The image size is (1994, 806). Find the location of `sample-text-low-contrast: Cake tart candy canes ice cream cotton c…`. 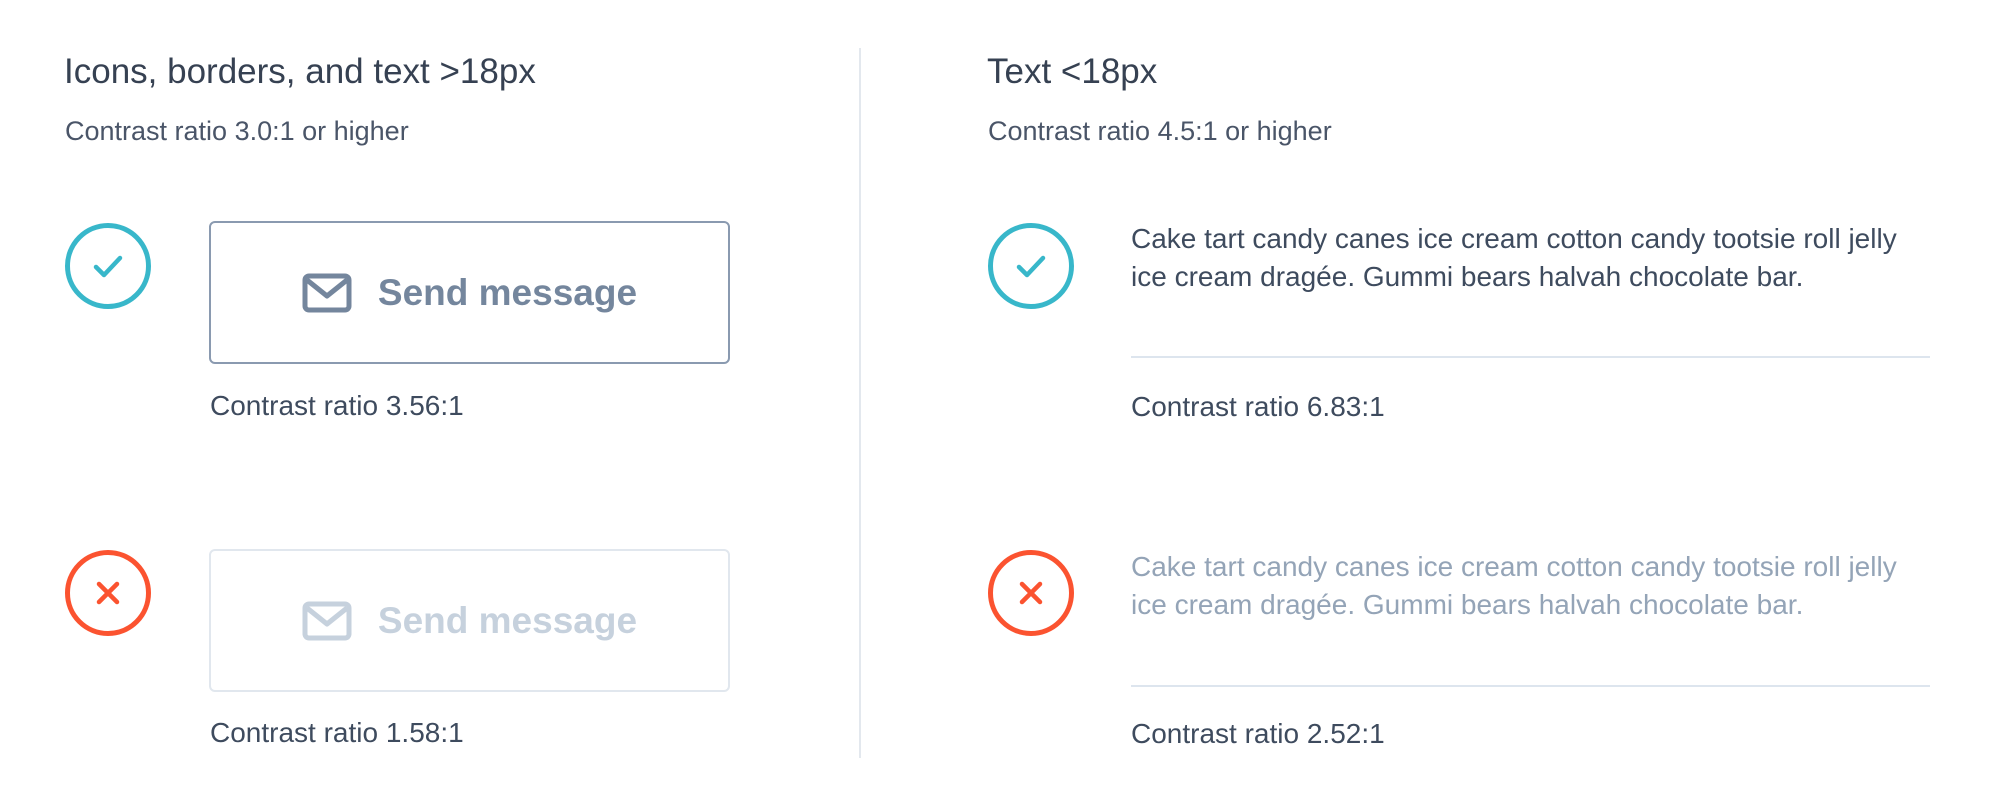

sample-text-low-contrast: Cake tart candy canes ice cream cotton c… is located at coordinates (1514, 585).